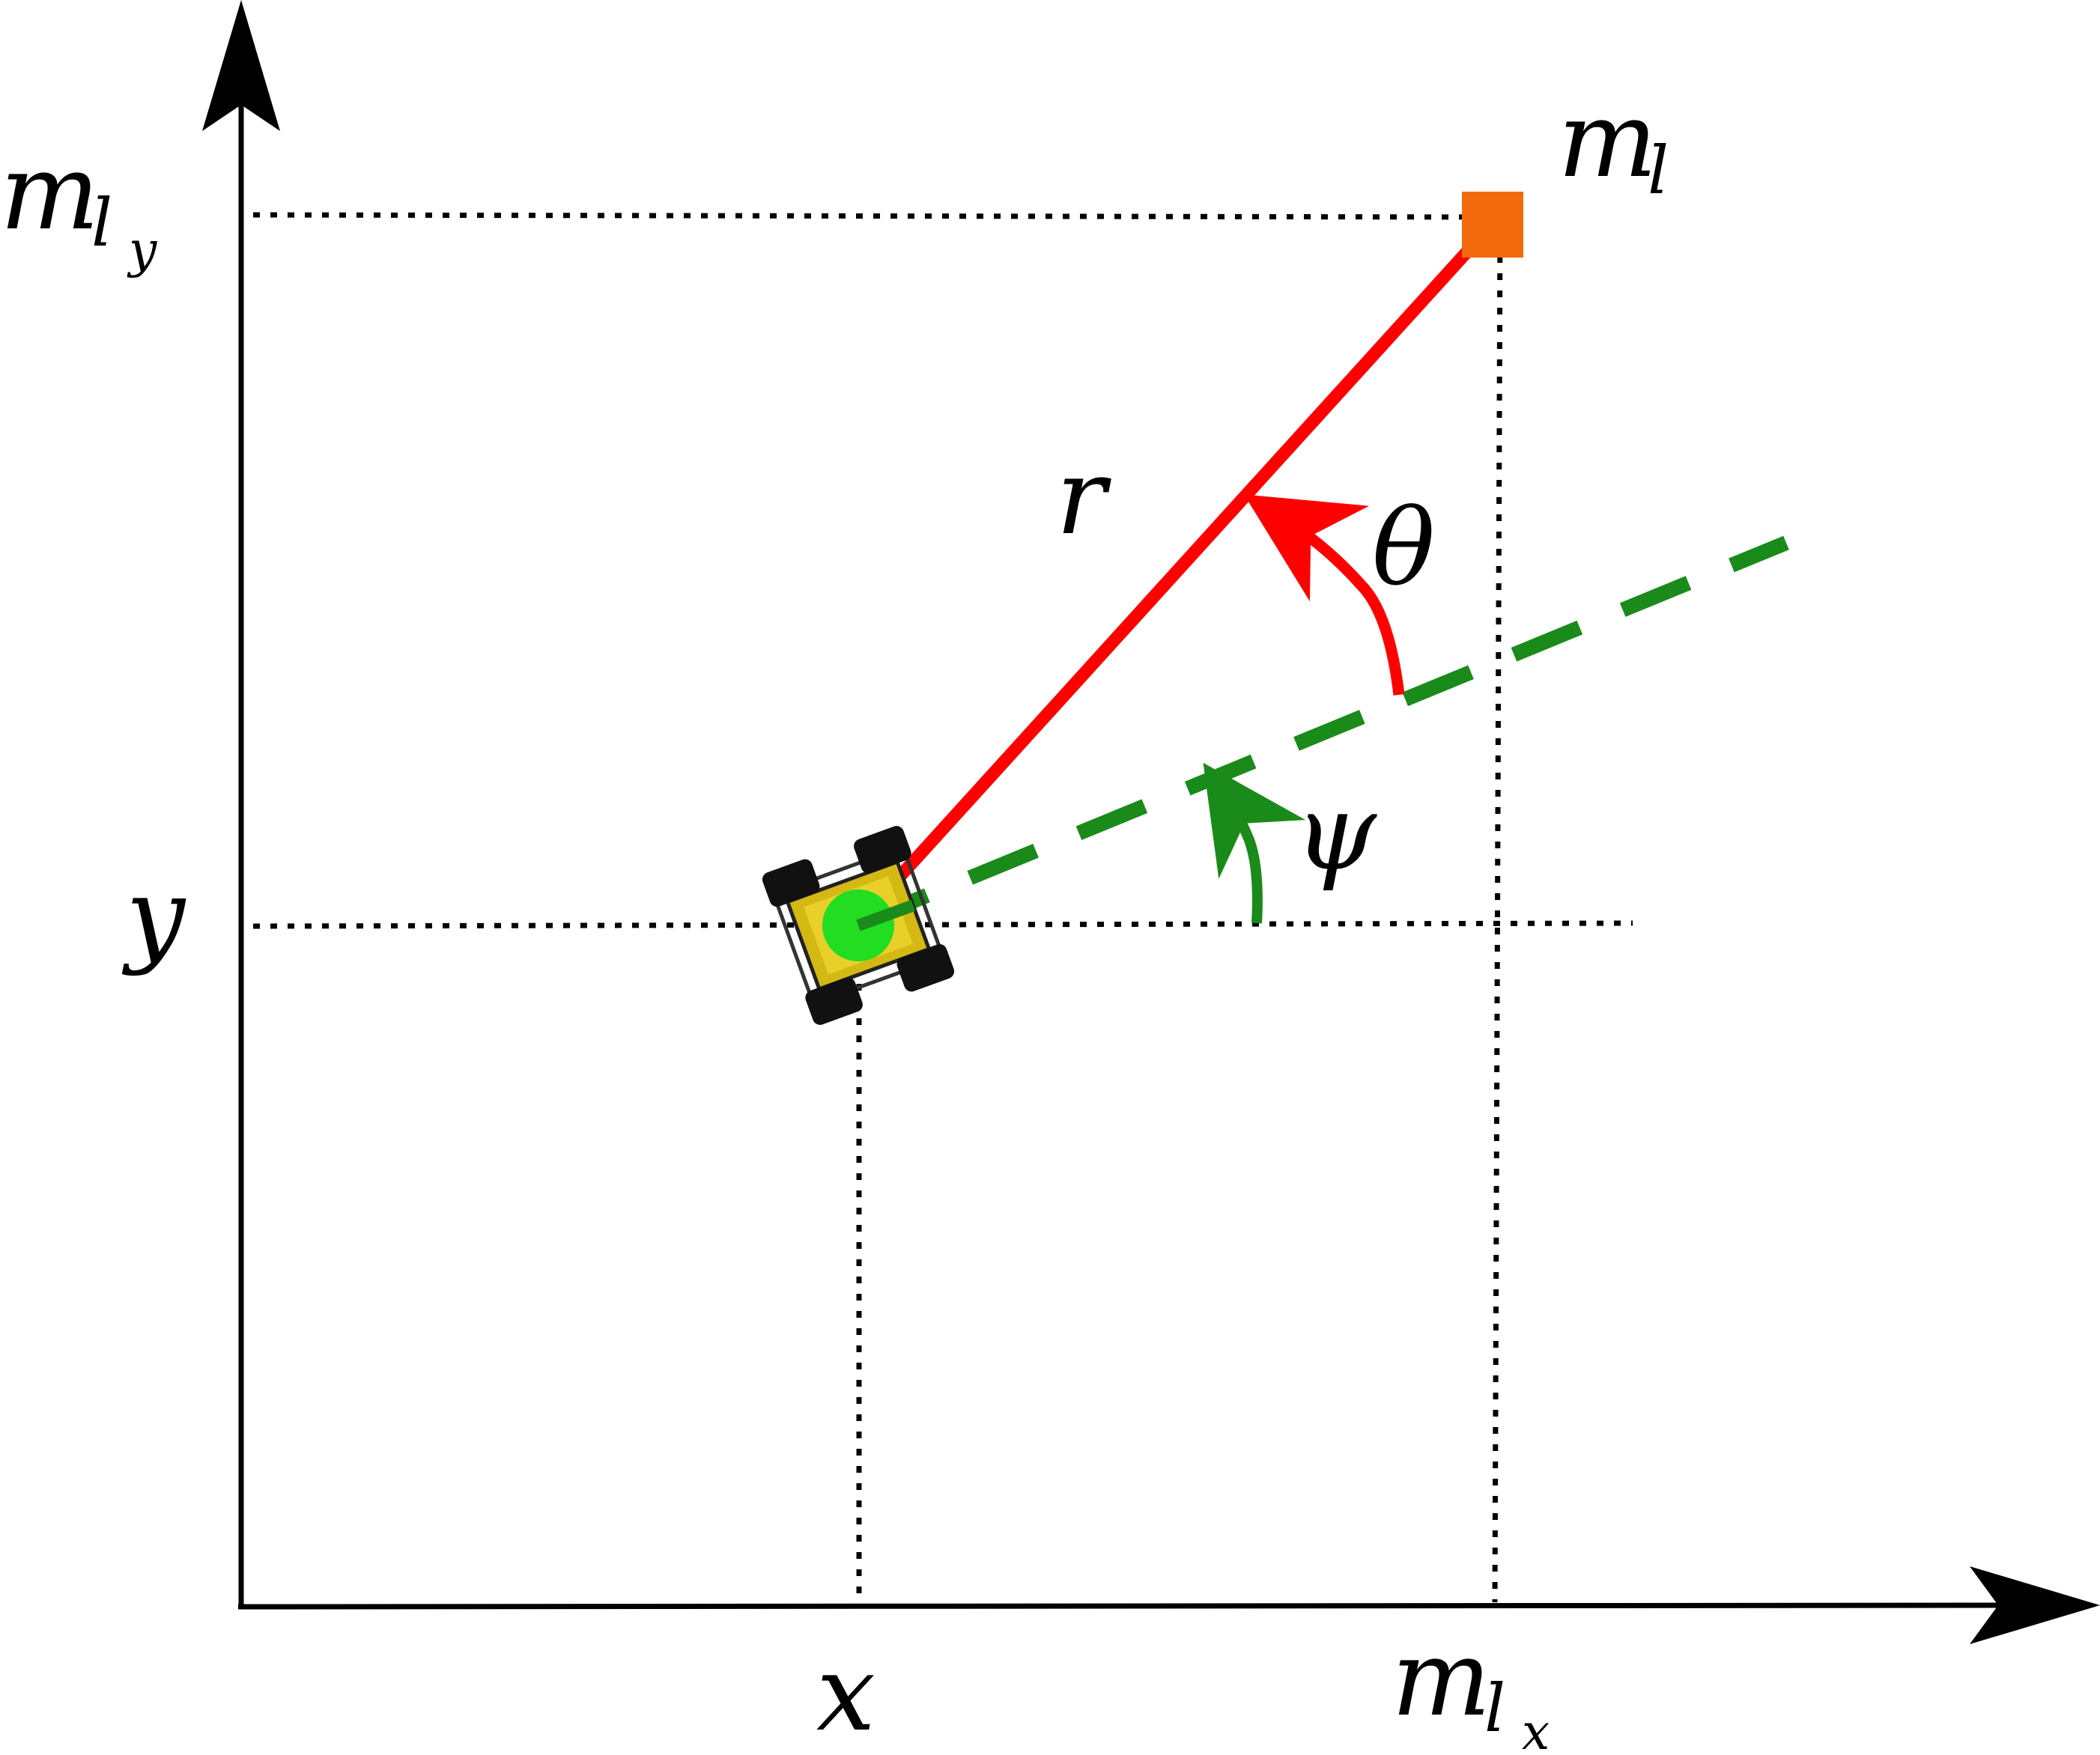  What do you see at coordinates (925, 967) in the screenshot?
I see `wheel-rear-right` at bounding box center [925, 967].